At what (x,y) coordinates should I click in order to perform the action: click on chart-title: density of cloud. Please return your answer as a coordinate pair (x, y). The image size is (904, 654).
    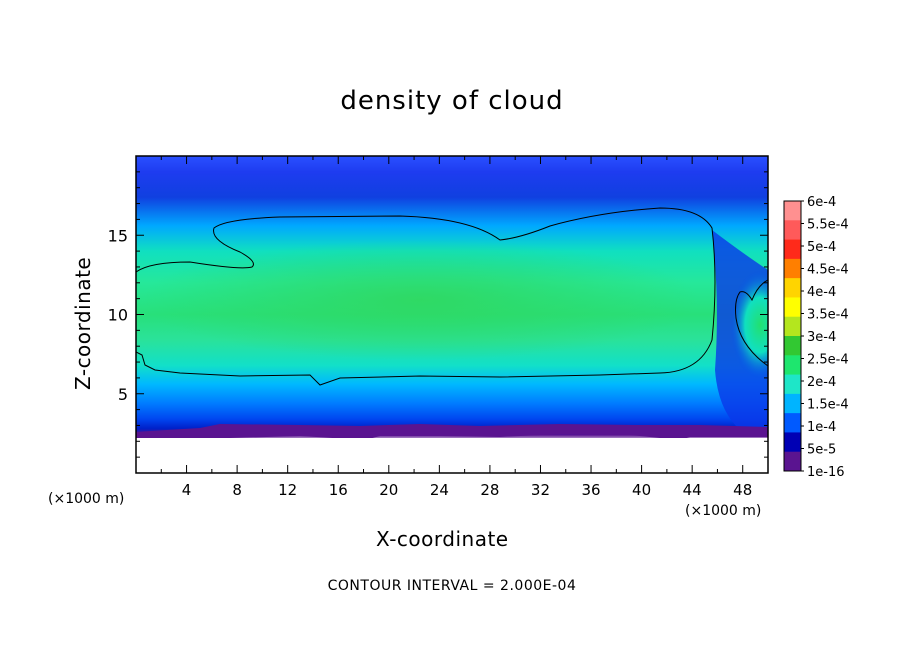
    Looking at the image, I should click on (452, 101).